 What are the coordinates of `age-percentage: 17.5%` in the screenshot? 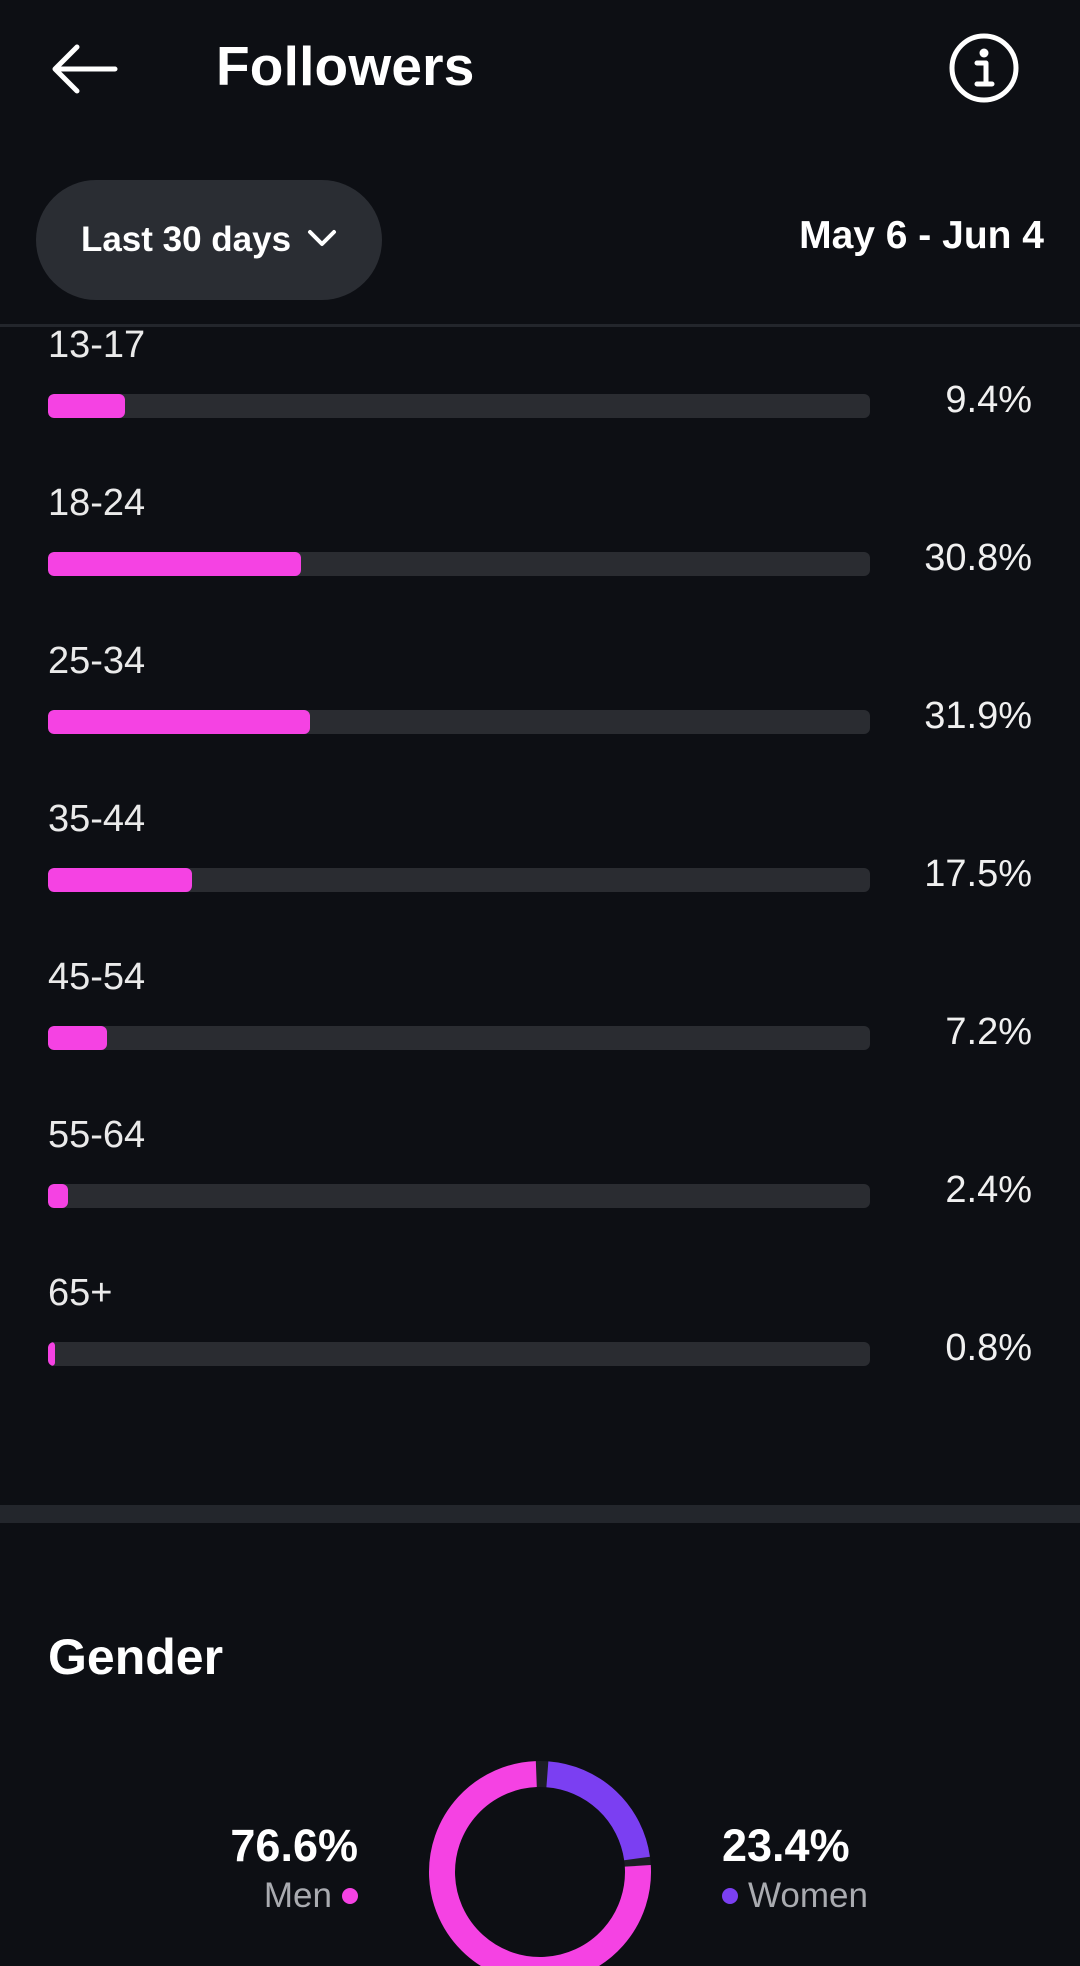 It's located at (978, 874).